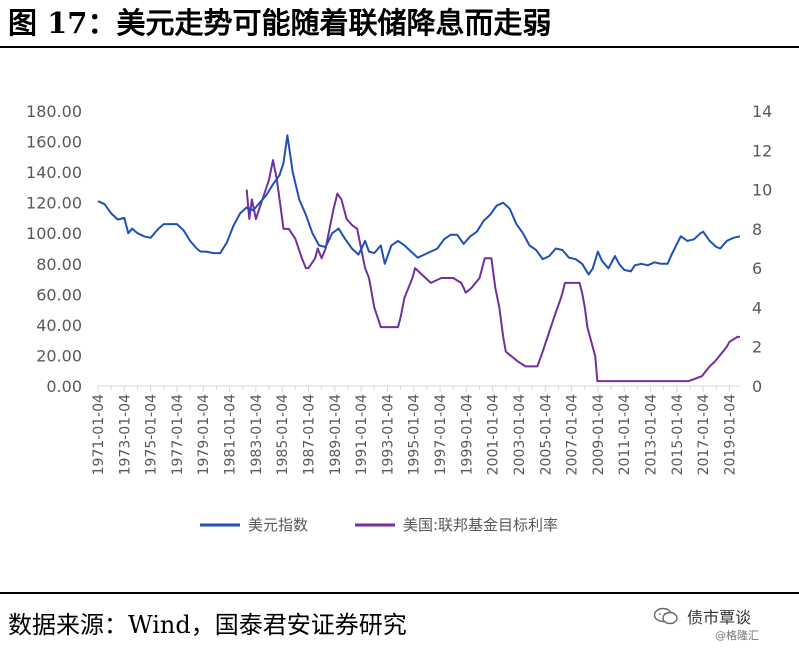  What do you see at coordinates (54, 172) in the screenshot?
I see `left-tick-label: 140.00` at bounding box center [54, 172].